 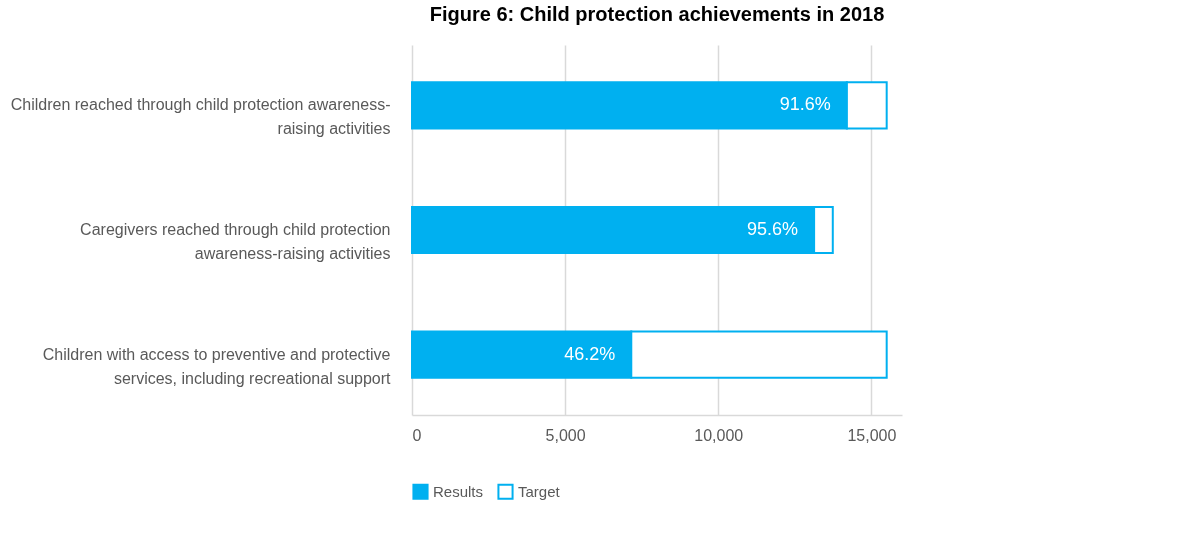 I want to click on y-tick-label: Children with access to preventive and protective services, including recreational support, so click(x=217, y=366).